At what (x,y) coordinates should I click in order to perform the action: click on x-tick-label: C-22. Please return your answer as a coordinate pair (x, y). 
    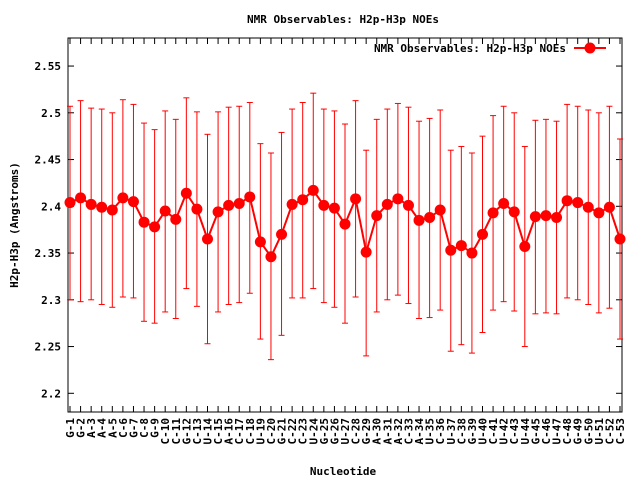
    Looking at the image, I should click on (292, 431).